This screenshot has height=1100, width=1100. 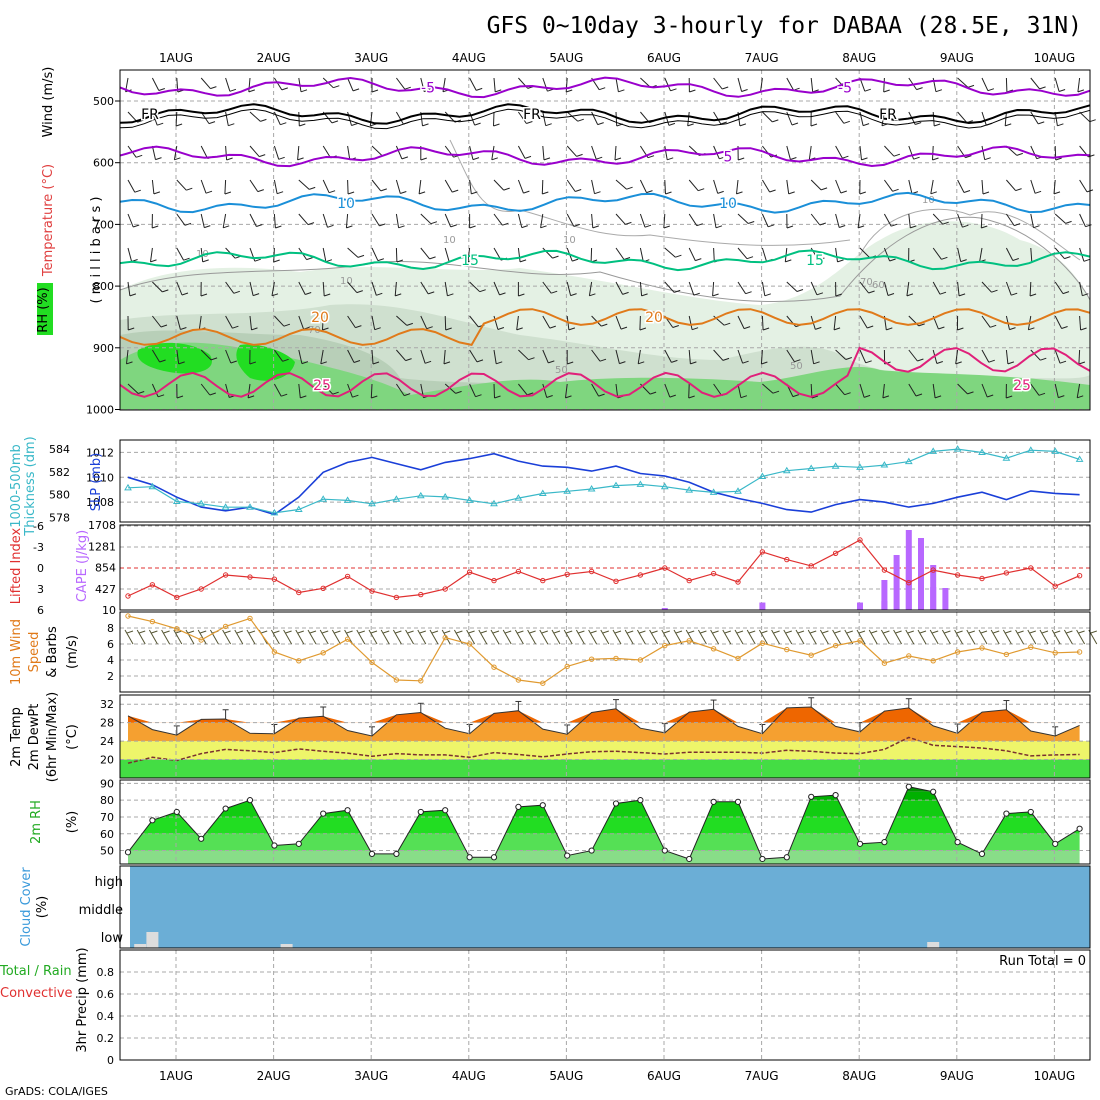 I want to click on x-tick-label-top: 7AUG, so click(x=762, y=58).